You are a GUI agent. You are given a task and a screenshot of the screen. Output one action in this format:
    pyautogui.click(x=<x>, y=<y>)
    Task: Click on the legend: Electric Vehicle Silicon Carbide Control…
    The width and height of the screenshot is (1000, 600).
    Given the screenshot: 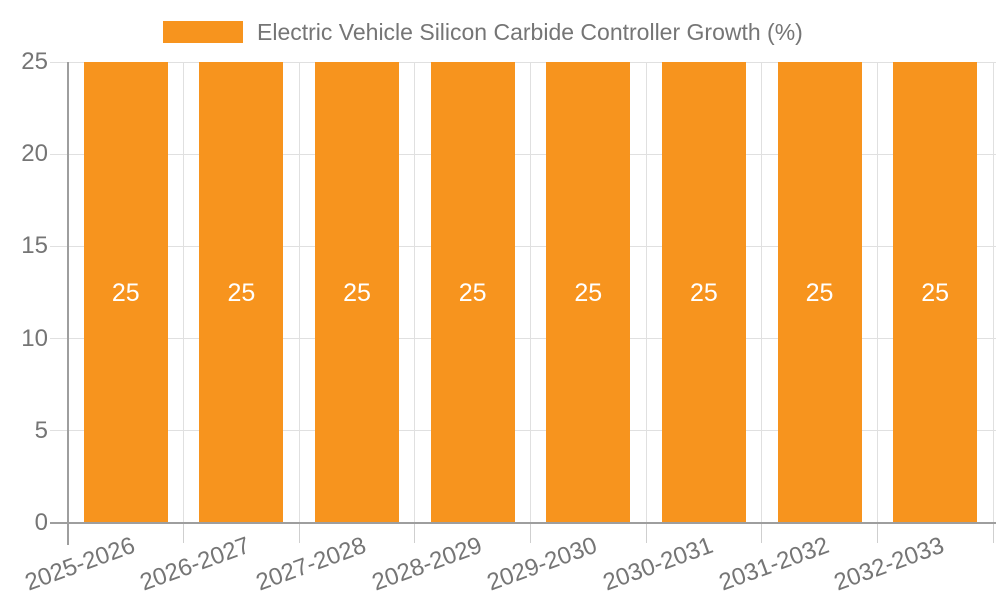 What is the action you would take?
    pyautogui.click(x=483, y=32)
    